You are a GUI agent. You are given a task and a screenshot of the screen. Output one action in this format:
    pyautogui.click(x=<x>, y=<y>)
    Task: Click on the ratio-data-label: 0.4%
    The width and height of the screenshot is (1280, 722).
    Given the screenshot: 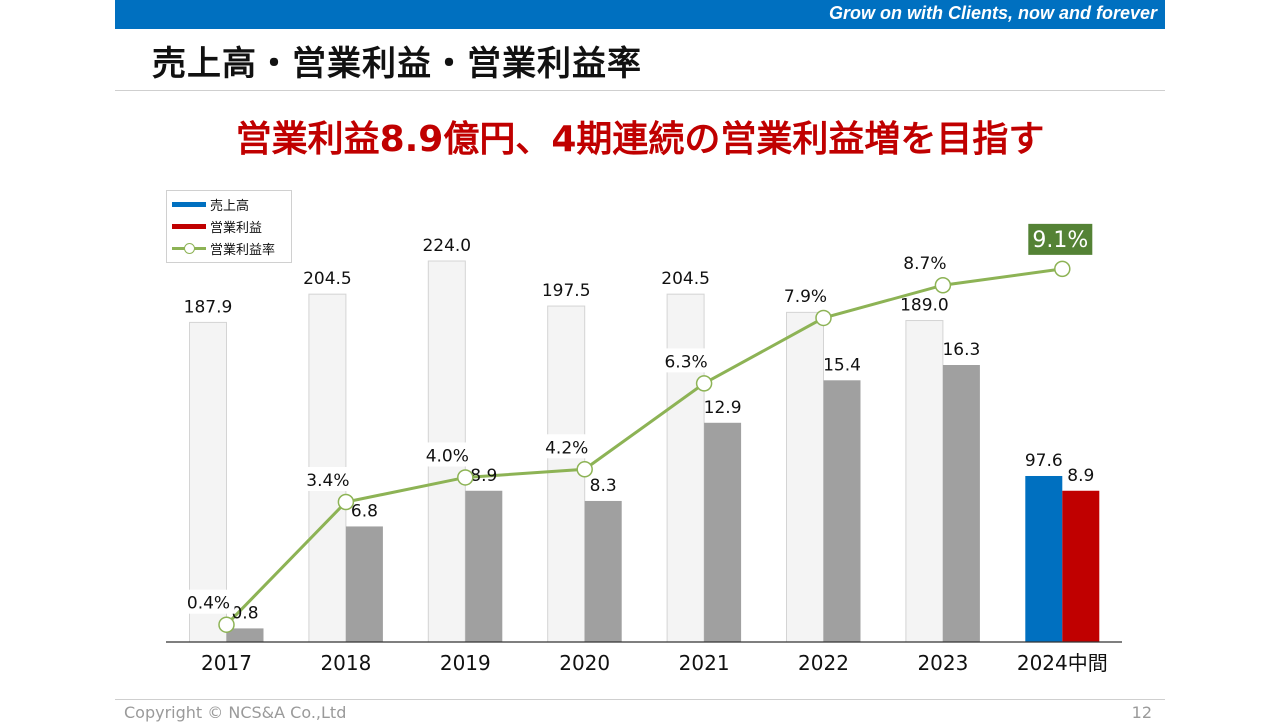 What is the action you would take?
    pyautogui.click(x=208, y=604)
    